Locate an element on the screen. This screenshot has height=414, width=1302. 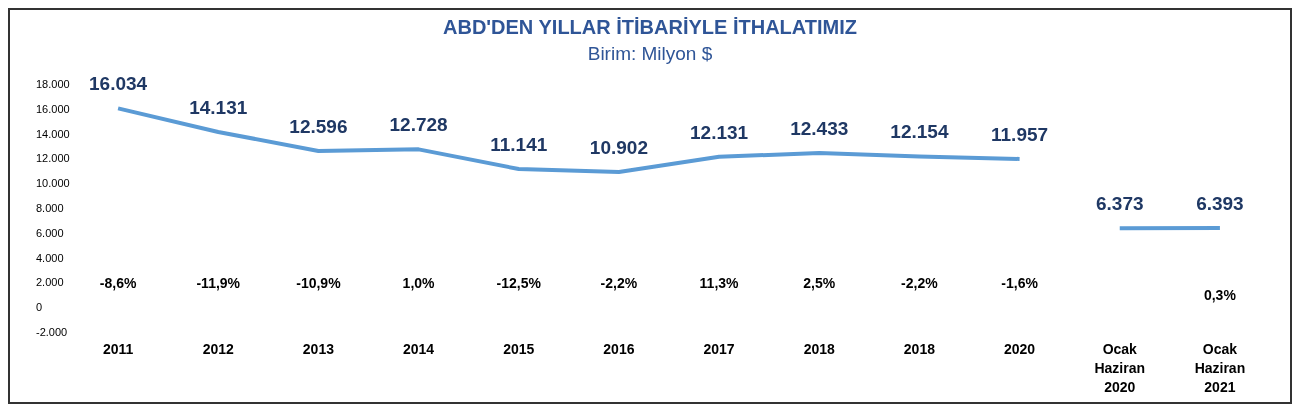
annotation: 0,3% is located at coordinates (1219, 295).